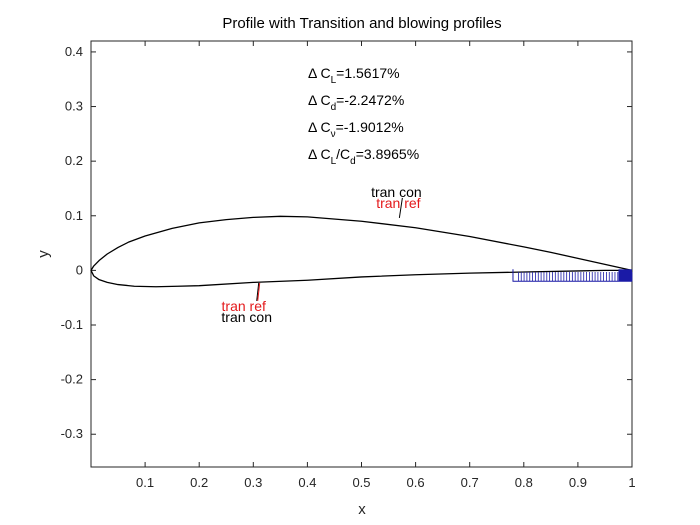 The image size is (700, 525). Describe the element at coordinates (524, 482) in the screenshot. I see `x-tick-label: 0.8` at that location.